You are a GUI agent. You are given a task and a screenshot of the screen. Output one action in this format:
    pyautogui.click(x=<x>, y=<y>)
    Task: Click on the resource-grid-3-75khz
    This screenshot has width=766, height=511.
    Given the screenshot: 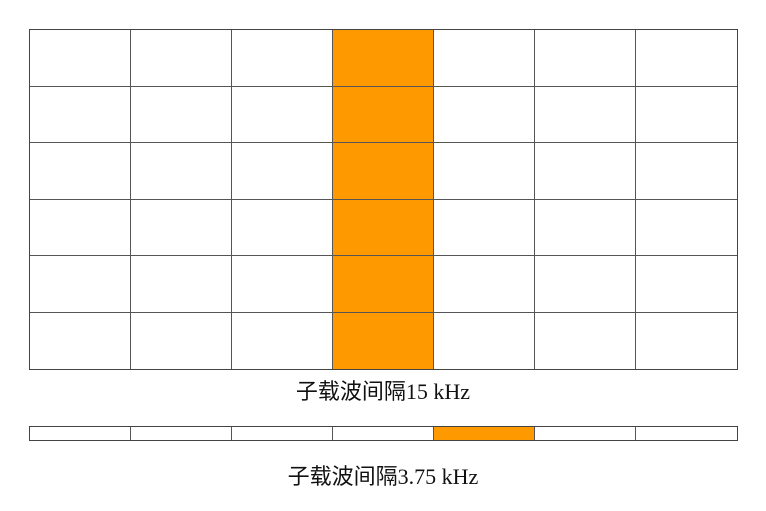 What is the action you would take?
    pyautogui.click(x=383, y=433)
    